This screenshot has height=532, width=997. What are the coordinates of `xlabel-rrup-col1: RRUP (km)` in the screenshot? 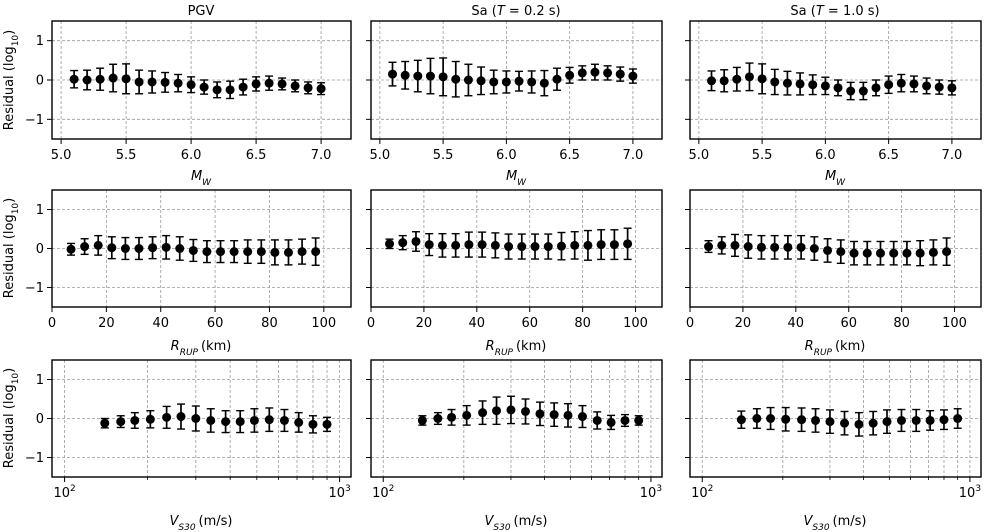 It's located at (201, 348).